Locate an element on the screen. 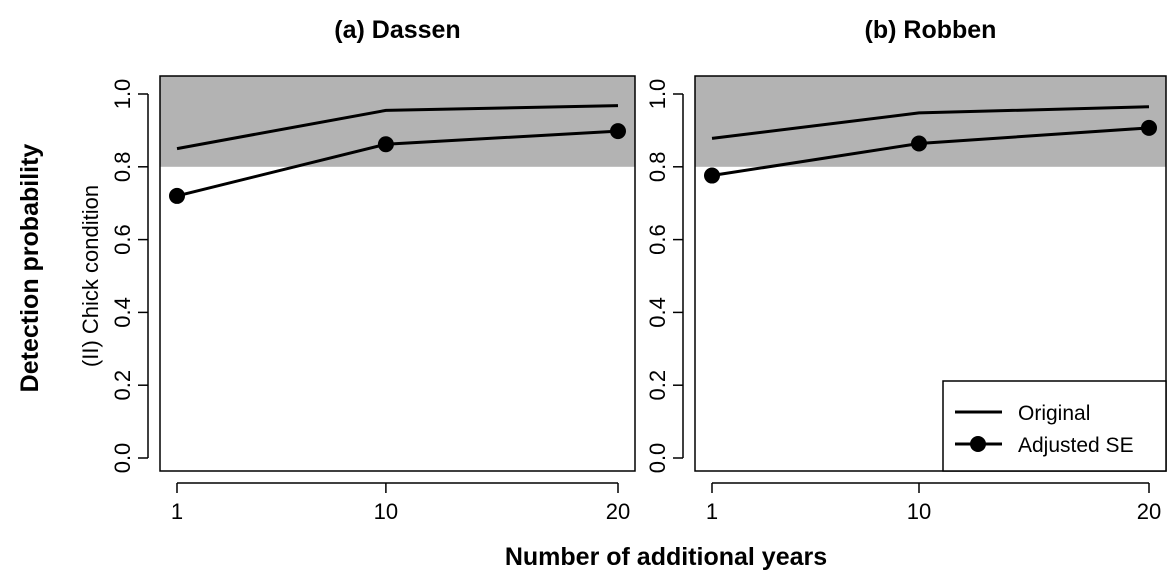  legend: Original Adjusted SE is located at coordinates (1054, 426).